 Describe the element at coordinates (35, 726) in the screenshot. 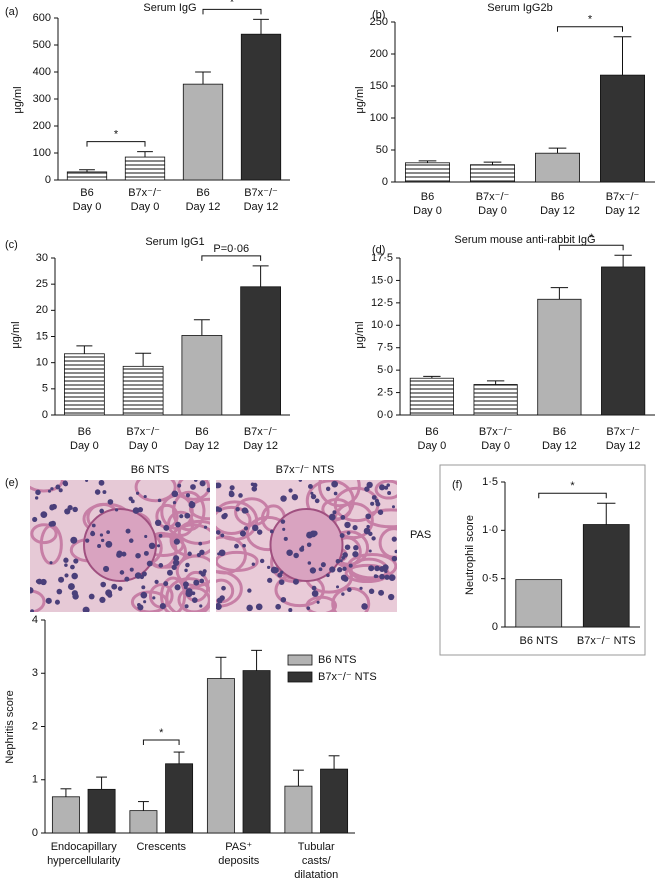

I see `y-tick-label: 2` at that location.